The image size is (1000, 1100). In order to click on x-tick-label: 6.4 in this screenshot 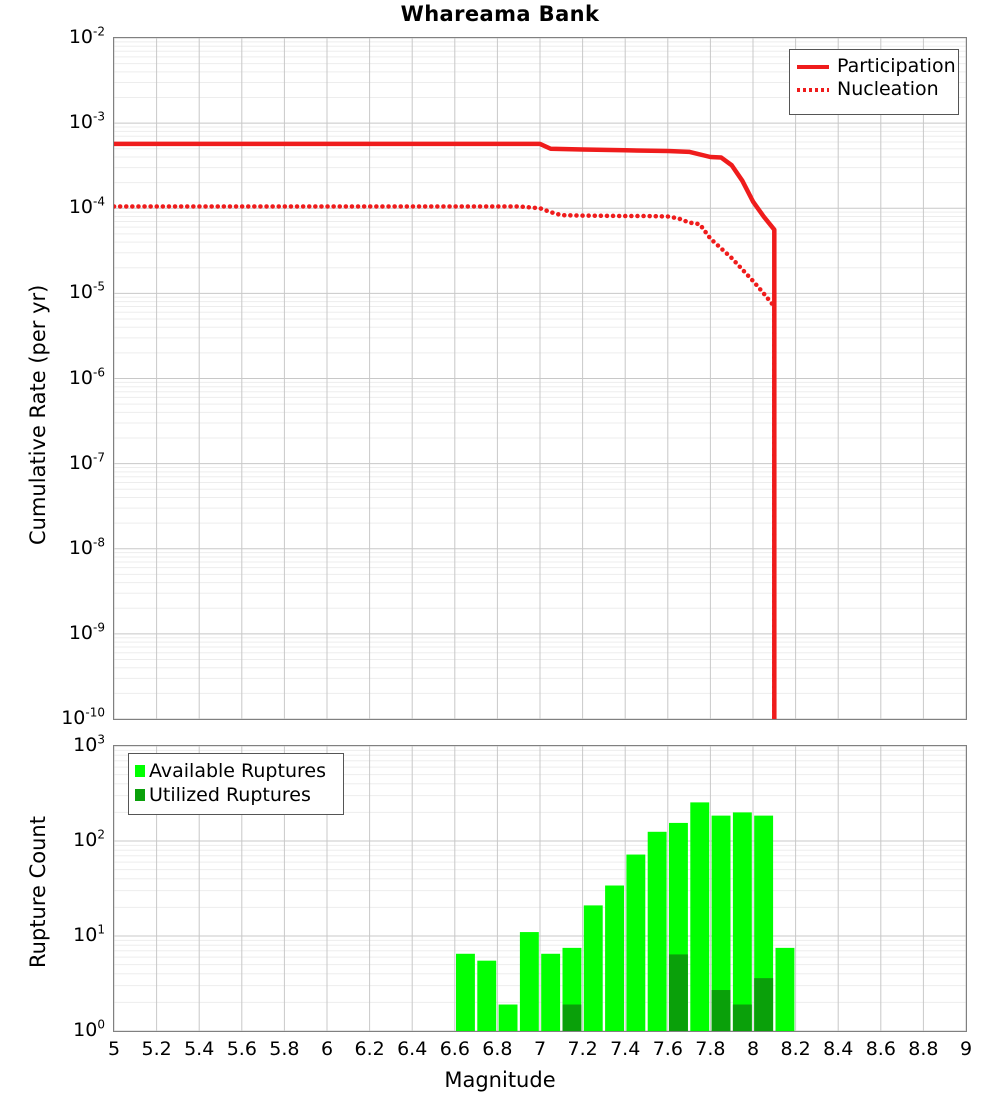, I will do `click(412, 1049)`.